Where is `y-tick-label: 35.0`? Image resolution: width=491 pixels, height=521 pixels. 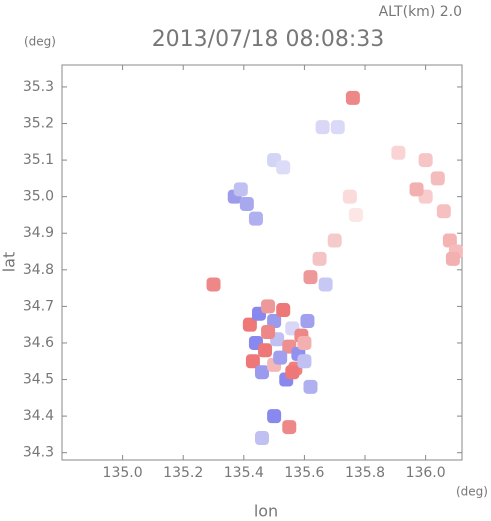 y-tick-label: 35.0 is located at coordinates (38, 197).